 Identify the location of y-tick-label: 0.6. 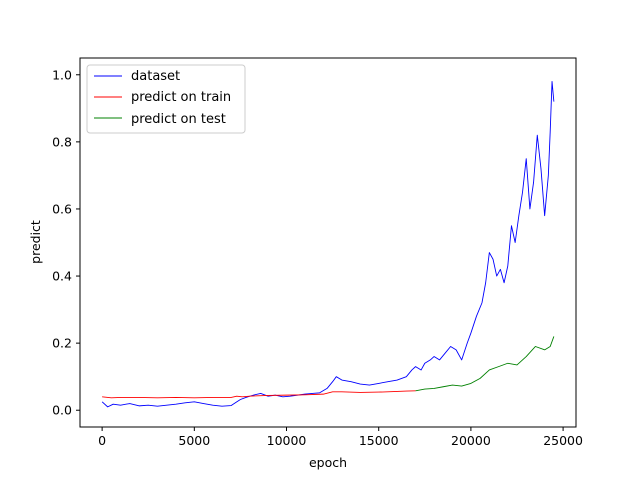
(62, 208).